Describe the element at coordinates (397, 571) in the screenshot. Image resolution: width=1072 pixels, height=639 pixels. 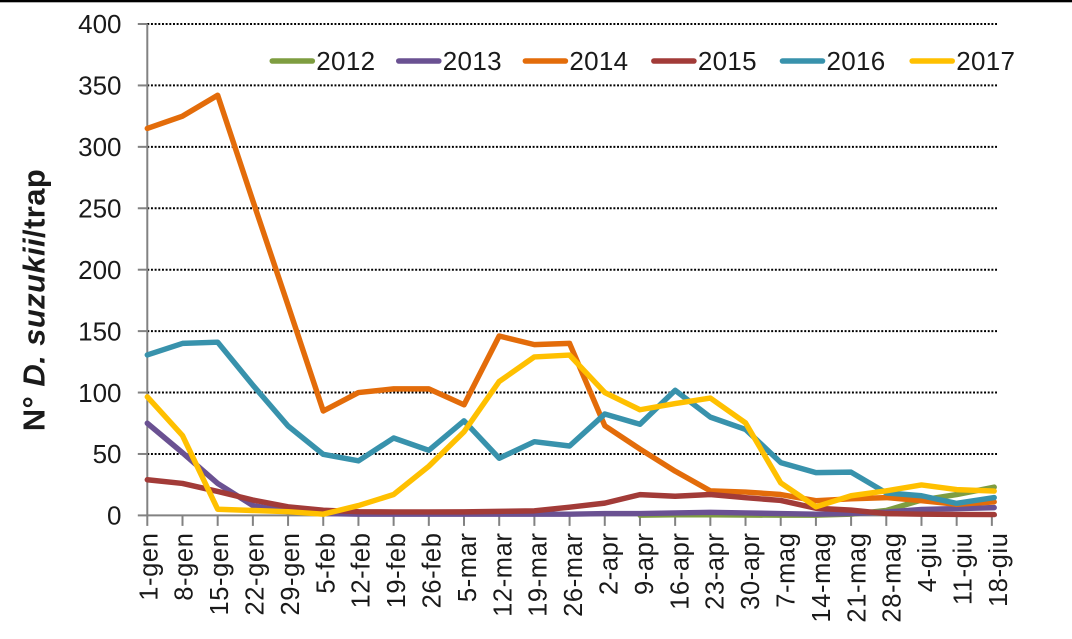
I see `svg-text: 19-feb` at that location.